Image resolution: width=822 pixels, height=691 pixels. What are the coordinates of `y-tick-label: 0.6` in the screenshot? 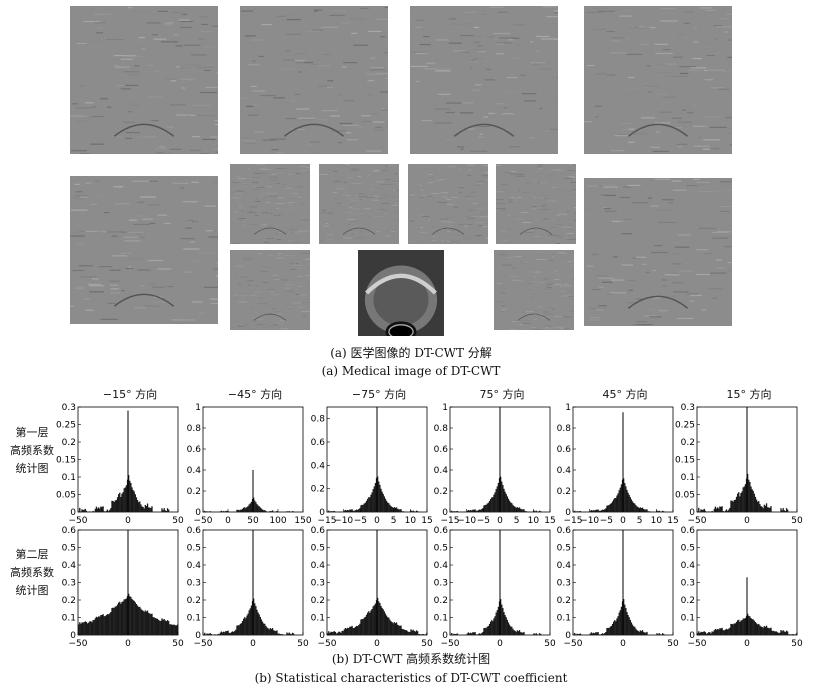 It's located at (441, 531).